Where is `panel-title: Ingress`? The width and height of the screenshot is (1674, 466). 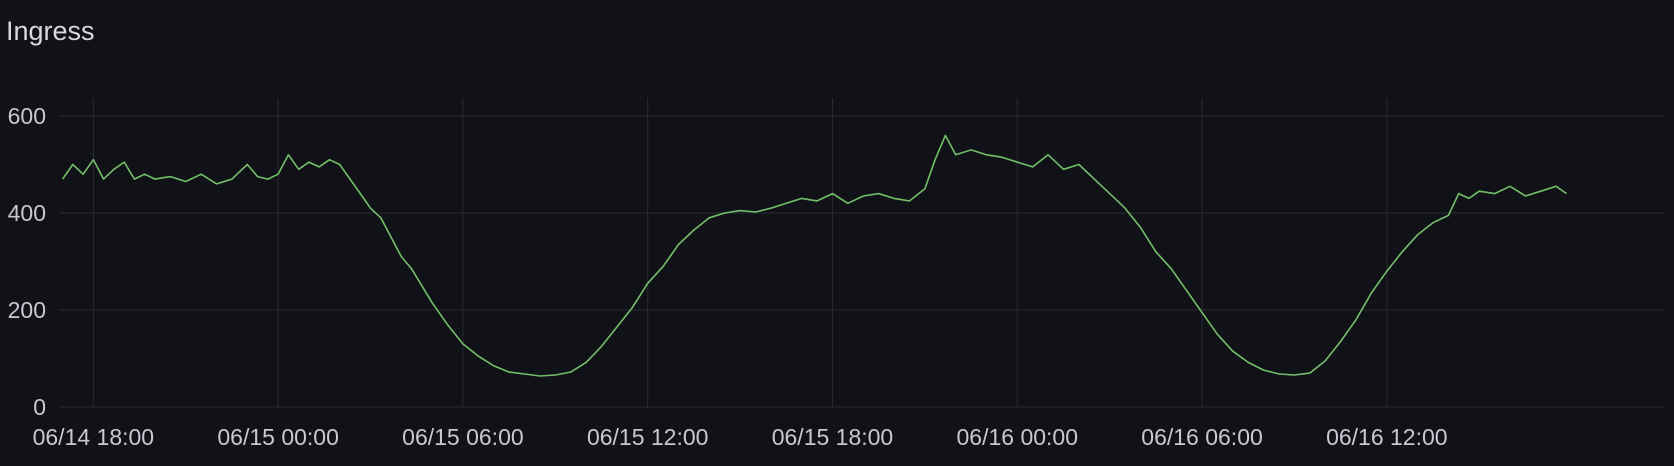 panel-title: Ingress is located at coordinates (50, 31).